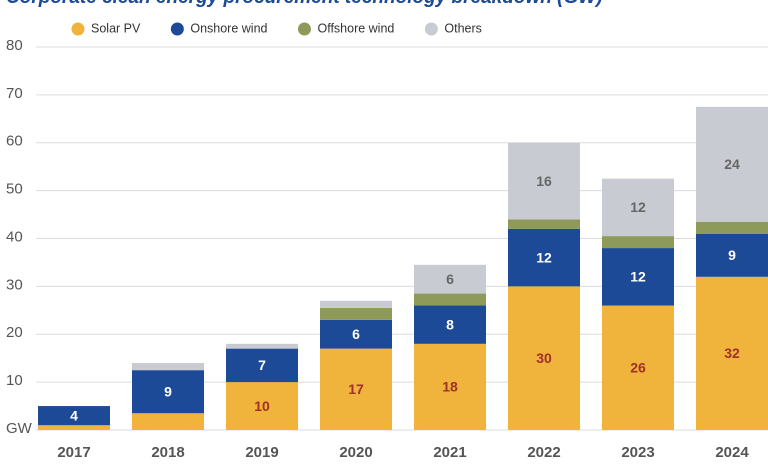  What do you see at coordinates (449, 452) in the screenshot?
I see `x-tick-label: 2021` at bounding box center [449, 452].